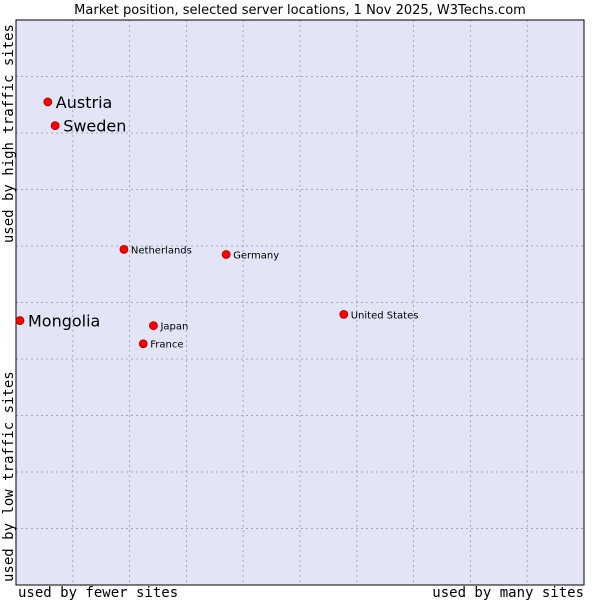 The width and height of the screenshot is (600, 600). I want to click on point-netherlands: Netherlands, so click(155, 250).